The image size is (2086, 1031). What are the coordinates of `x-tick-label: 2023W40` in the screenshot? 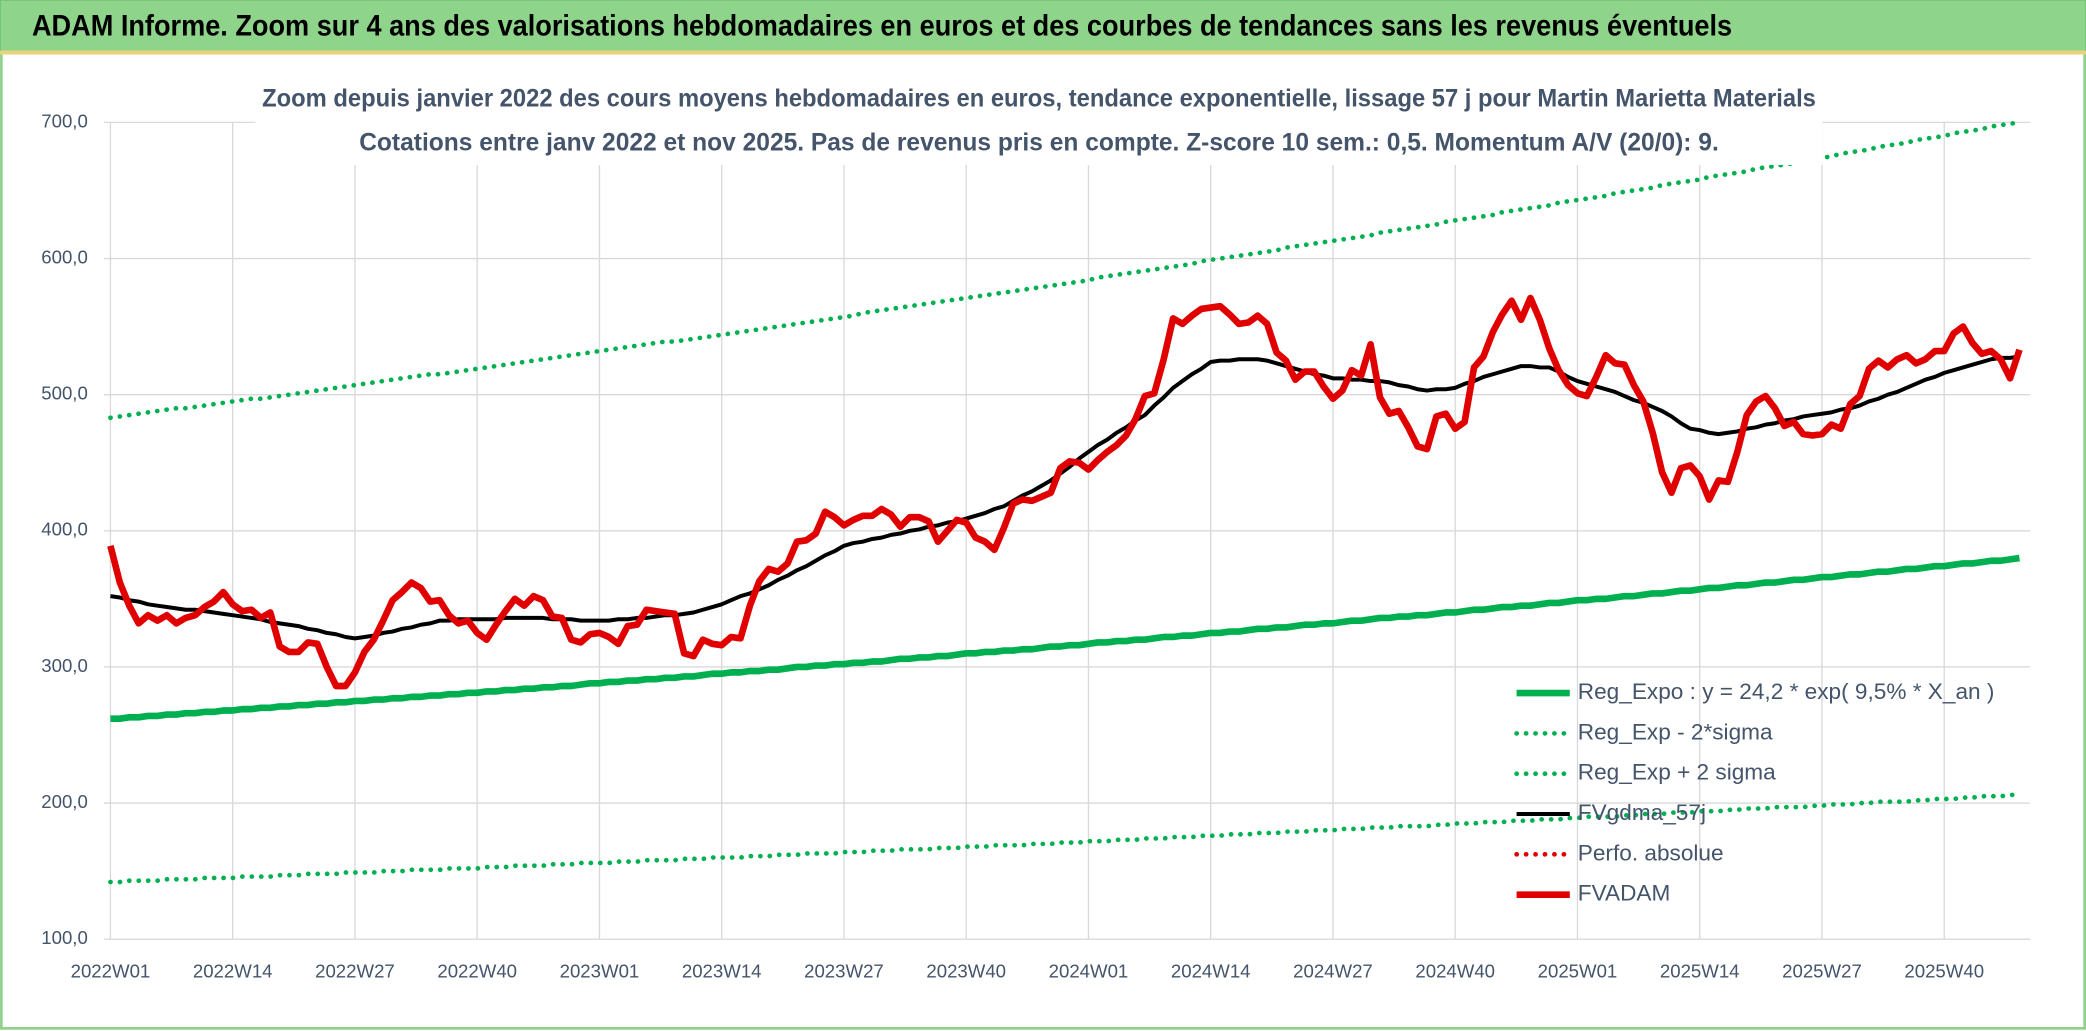 It's located at (966, 970).